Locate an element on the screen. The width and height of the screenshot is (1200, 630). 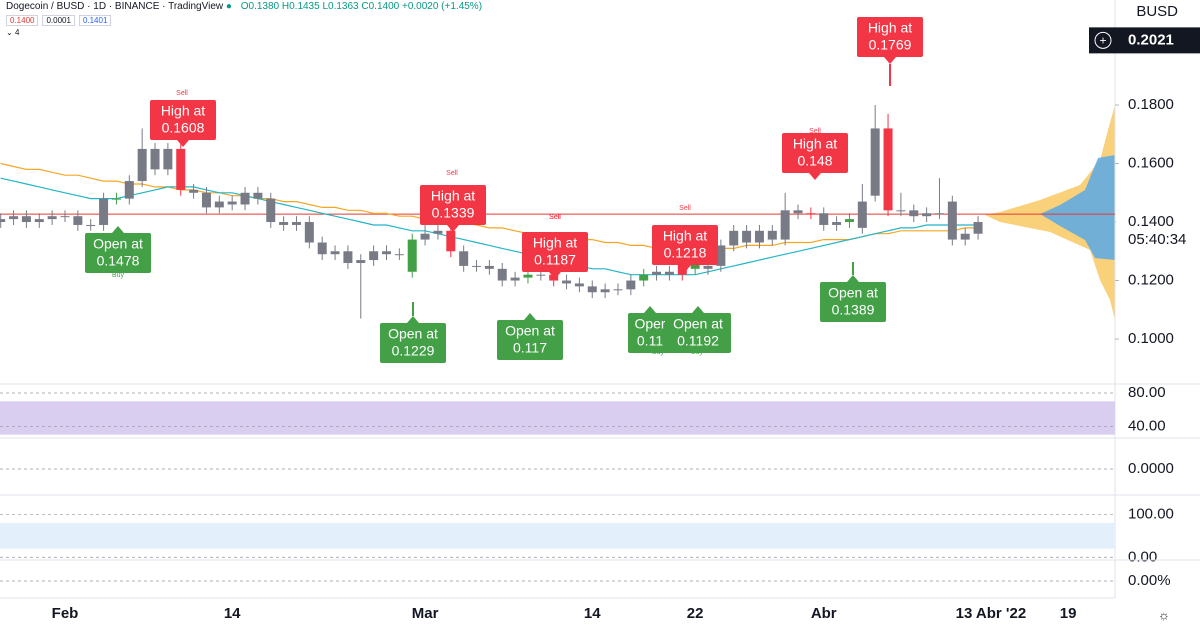
annotation: Open at0.1229 is located at coordinates (413, 339).